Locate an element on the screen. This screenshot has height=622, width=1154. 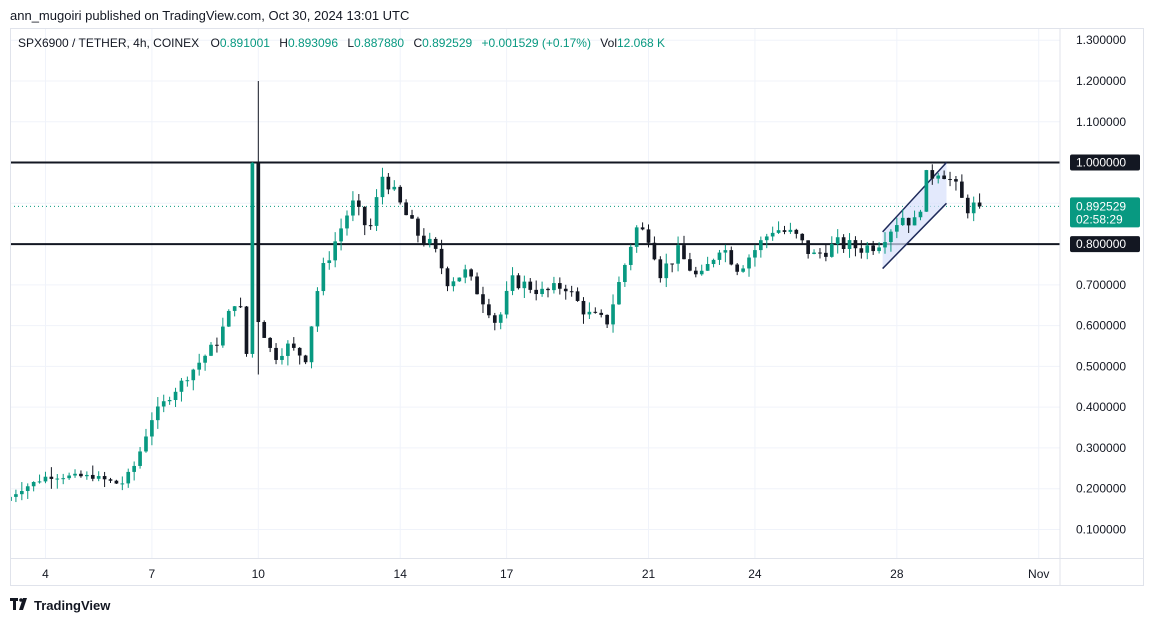
y-tick-label: 0.200000 is located at coordinates (1101, 489).